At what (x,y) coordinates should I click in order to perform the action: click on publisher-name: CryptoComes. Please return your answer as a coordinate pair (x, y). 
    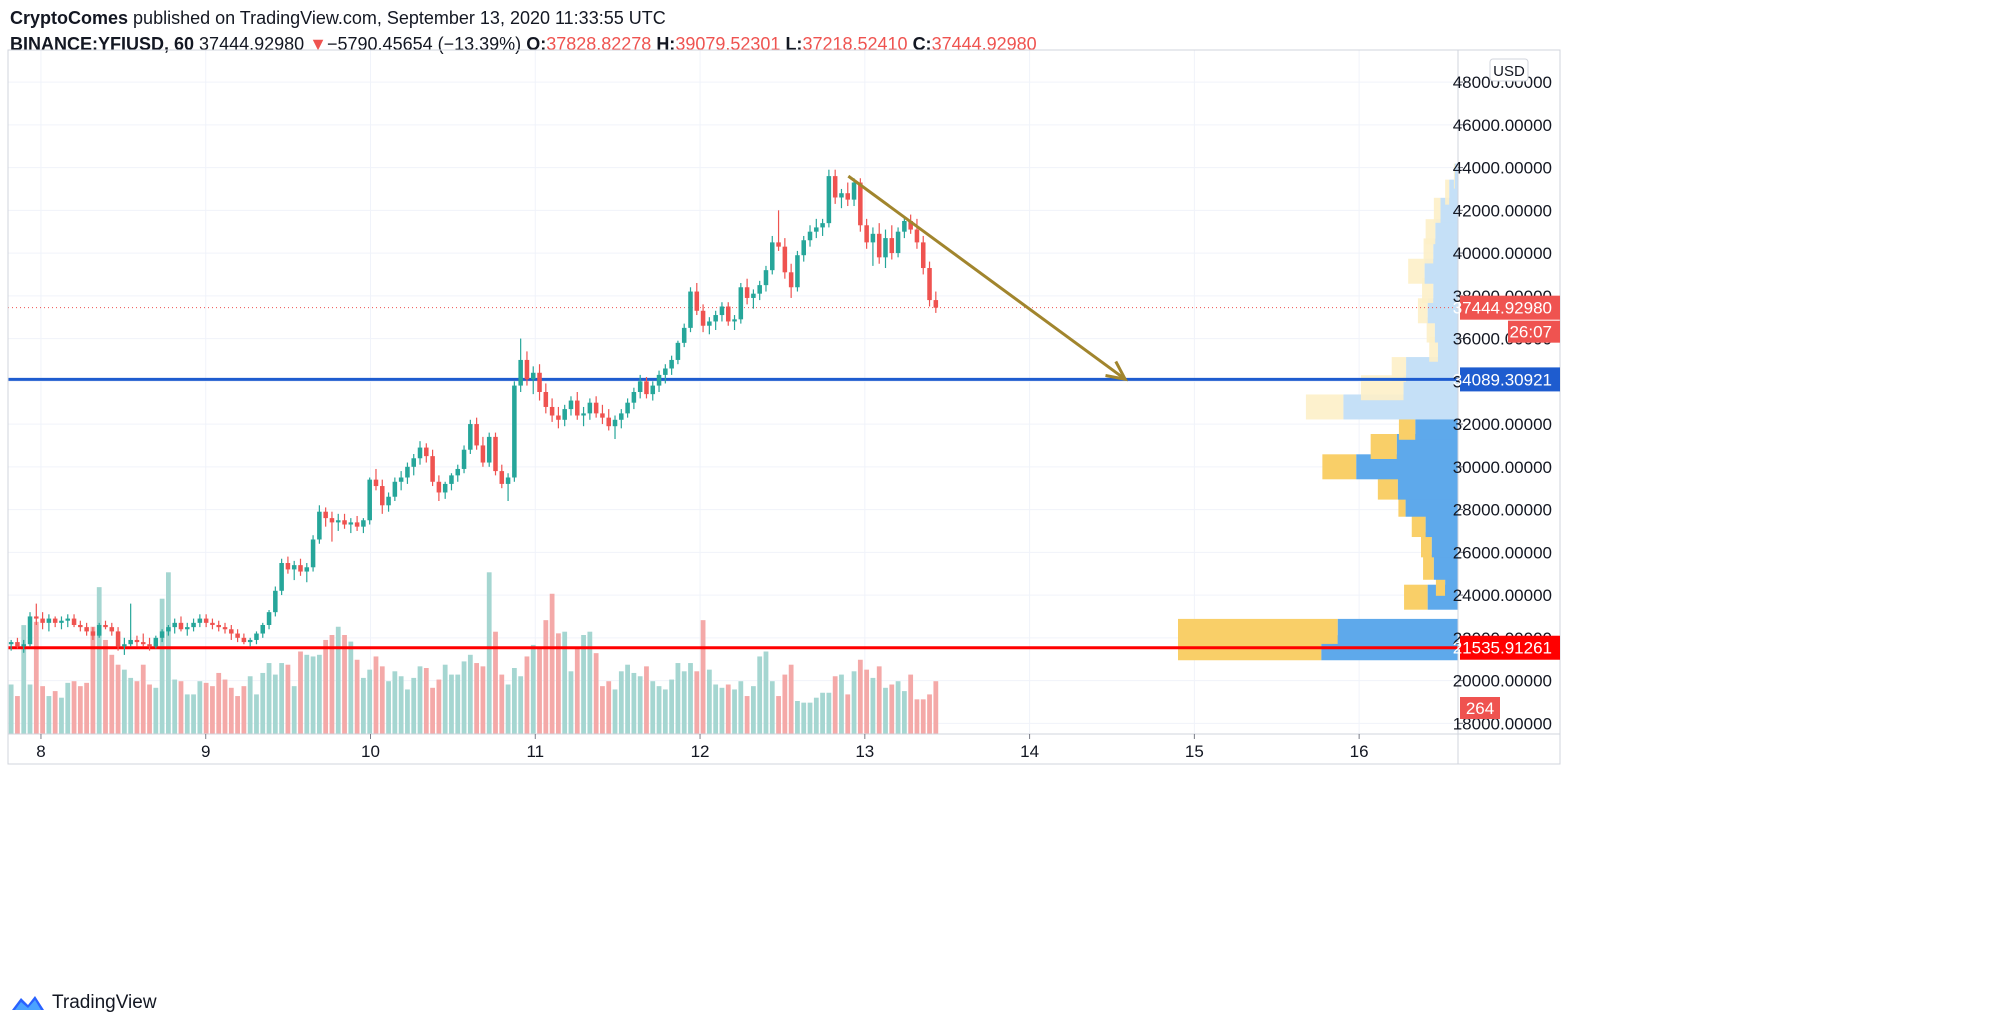
    Looking at the image, I should click on (69, 18).